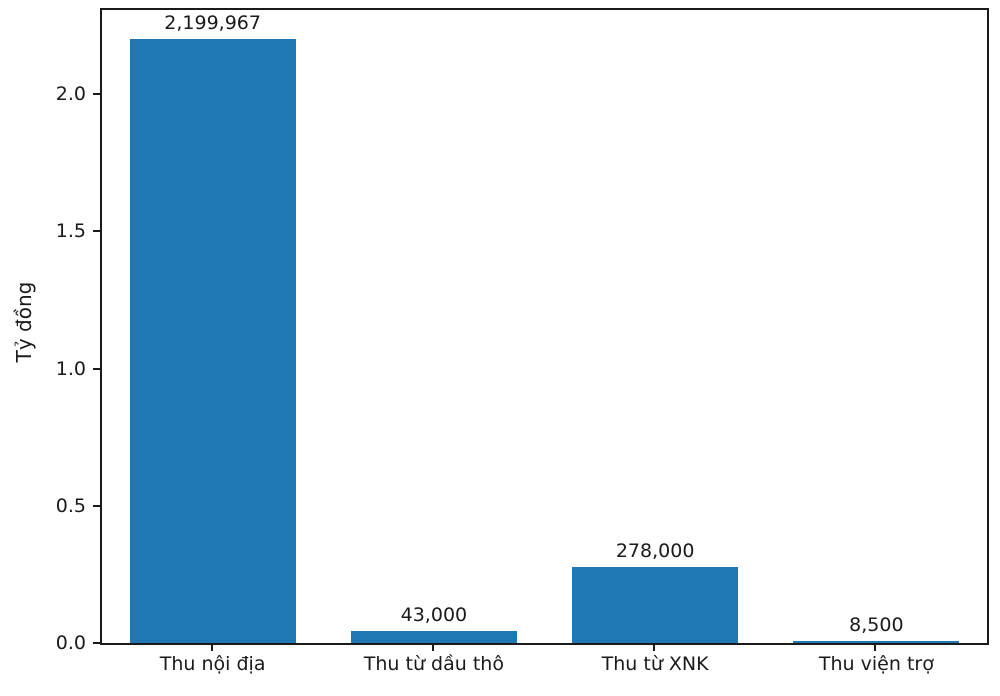  Describe the element at coordinates (70, 94) in the screenshot. I see `y-tick-label-4: 2.0` at that location.